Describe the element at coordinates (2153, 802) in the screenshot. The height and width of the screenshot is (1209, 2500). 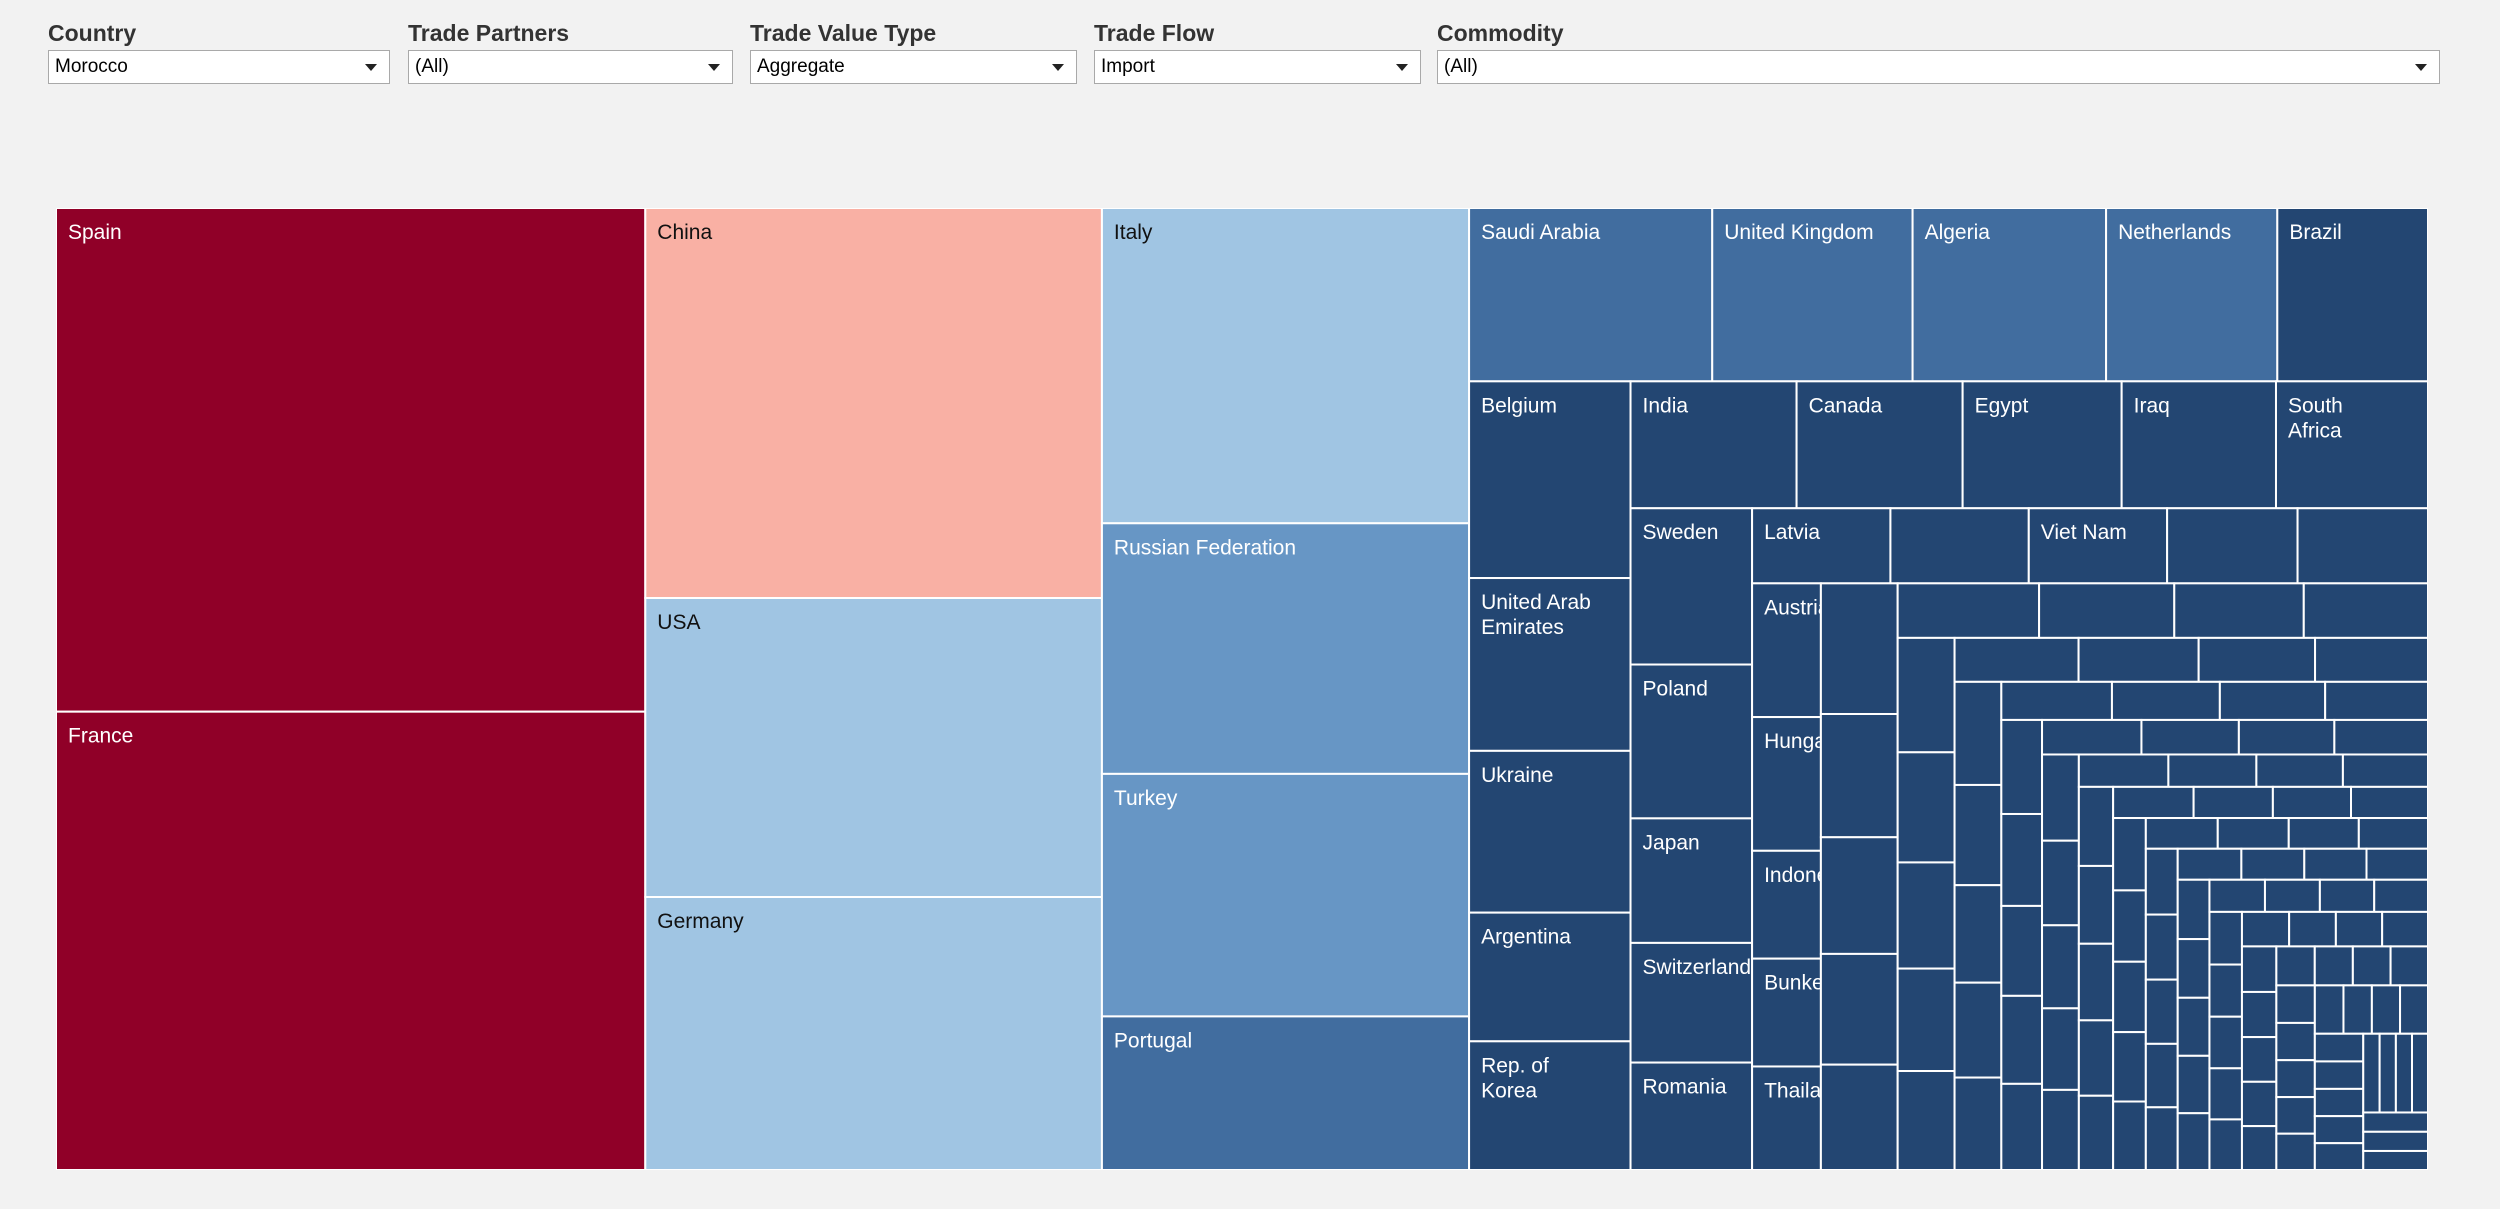
I see `treemap-small-50-tile` at that location.